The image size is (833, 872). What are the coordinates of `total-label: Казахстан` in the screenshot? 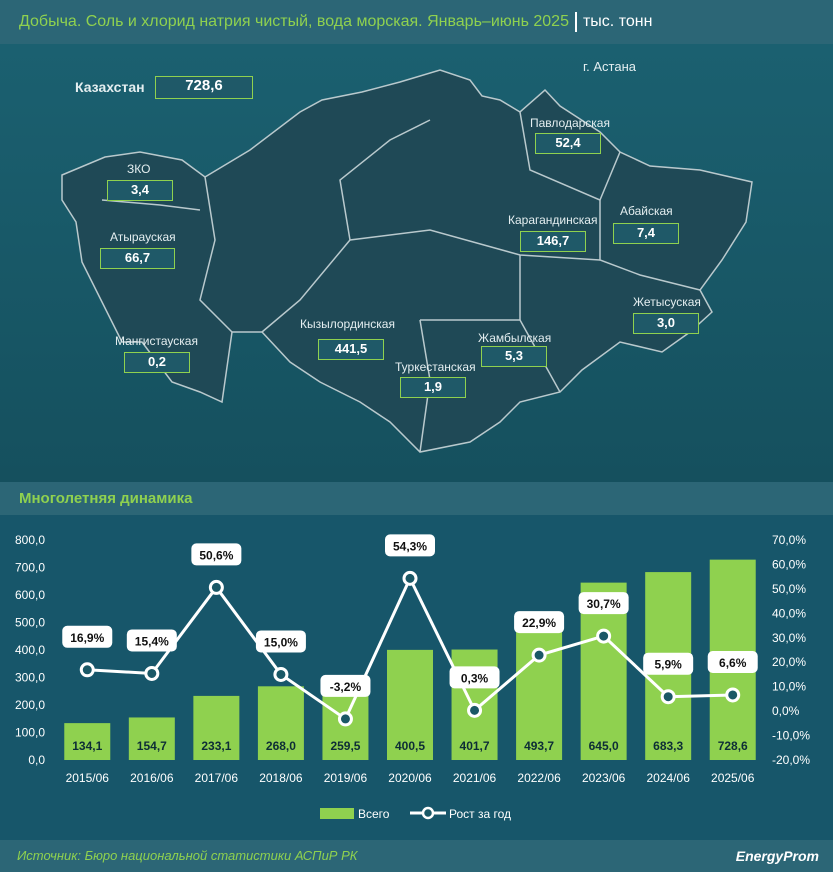 It's located at (110, 87).